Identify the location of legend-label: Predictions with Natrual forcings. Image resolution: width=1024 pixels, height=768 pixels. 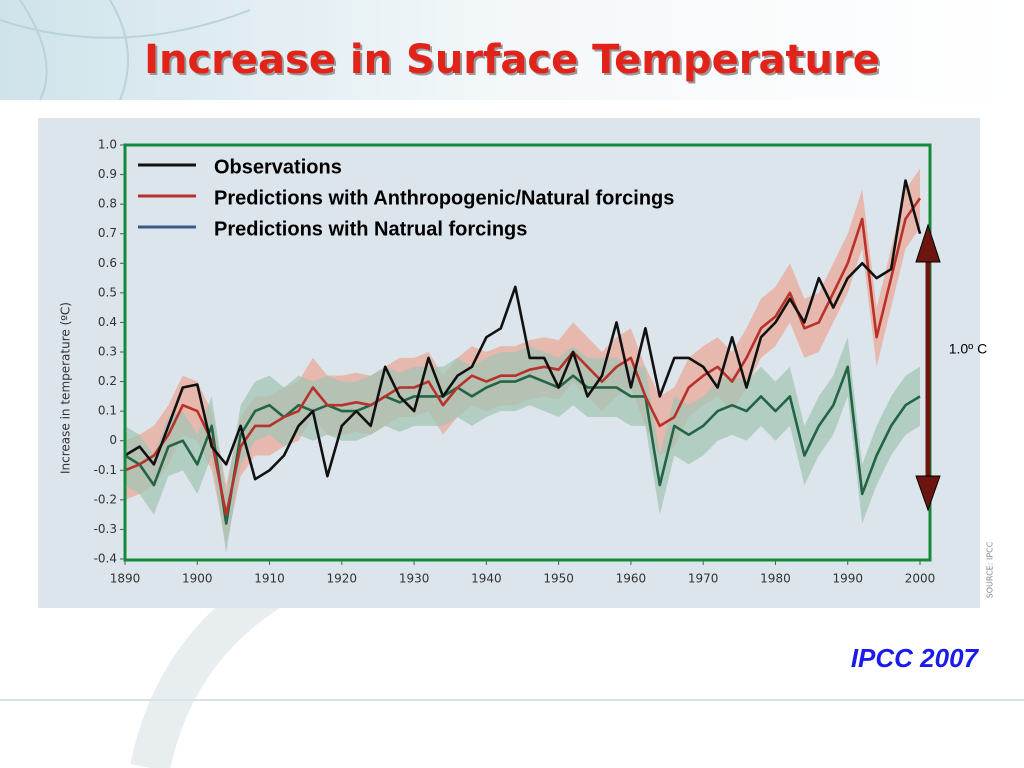
(370, 229).